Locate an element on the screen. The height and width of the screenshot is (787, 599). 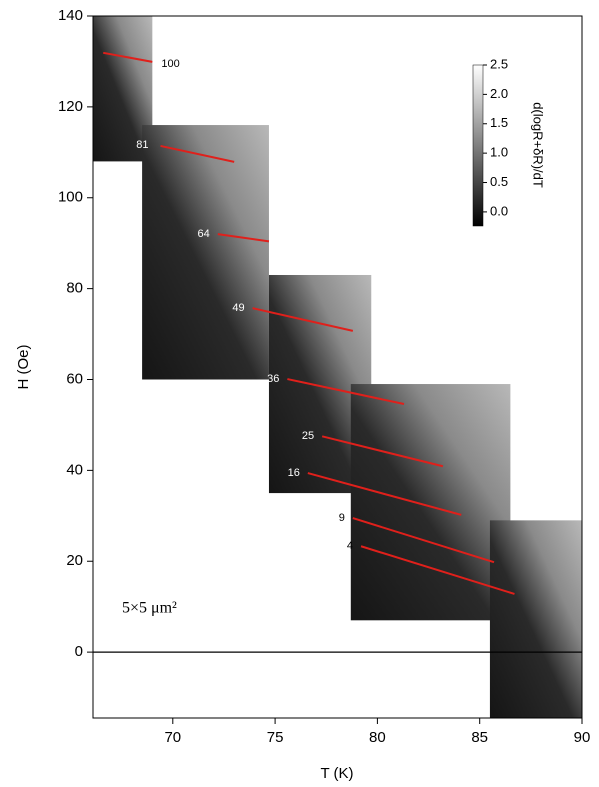
x-tick-label: 85 is located at coordinates (479, 737).